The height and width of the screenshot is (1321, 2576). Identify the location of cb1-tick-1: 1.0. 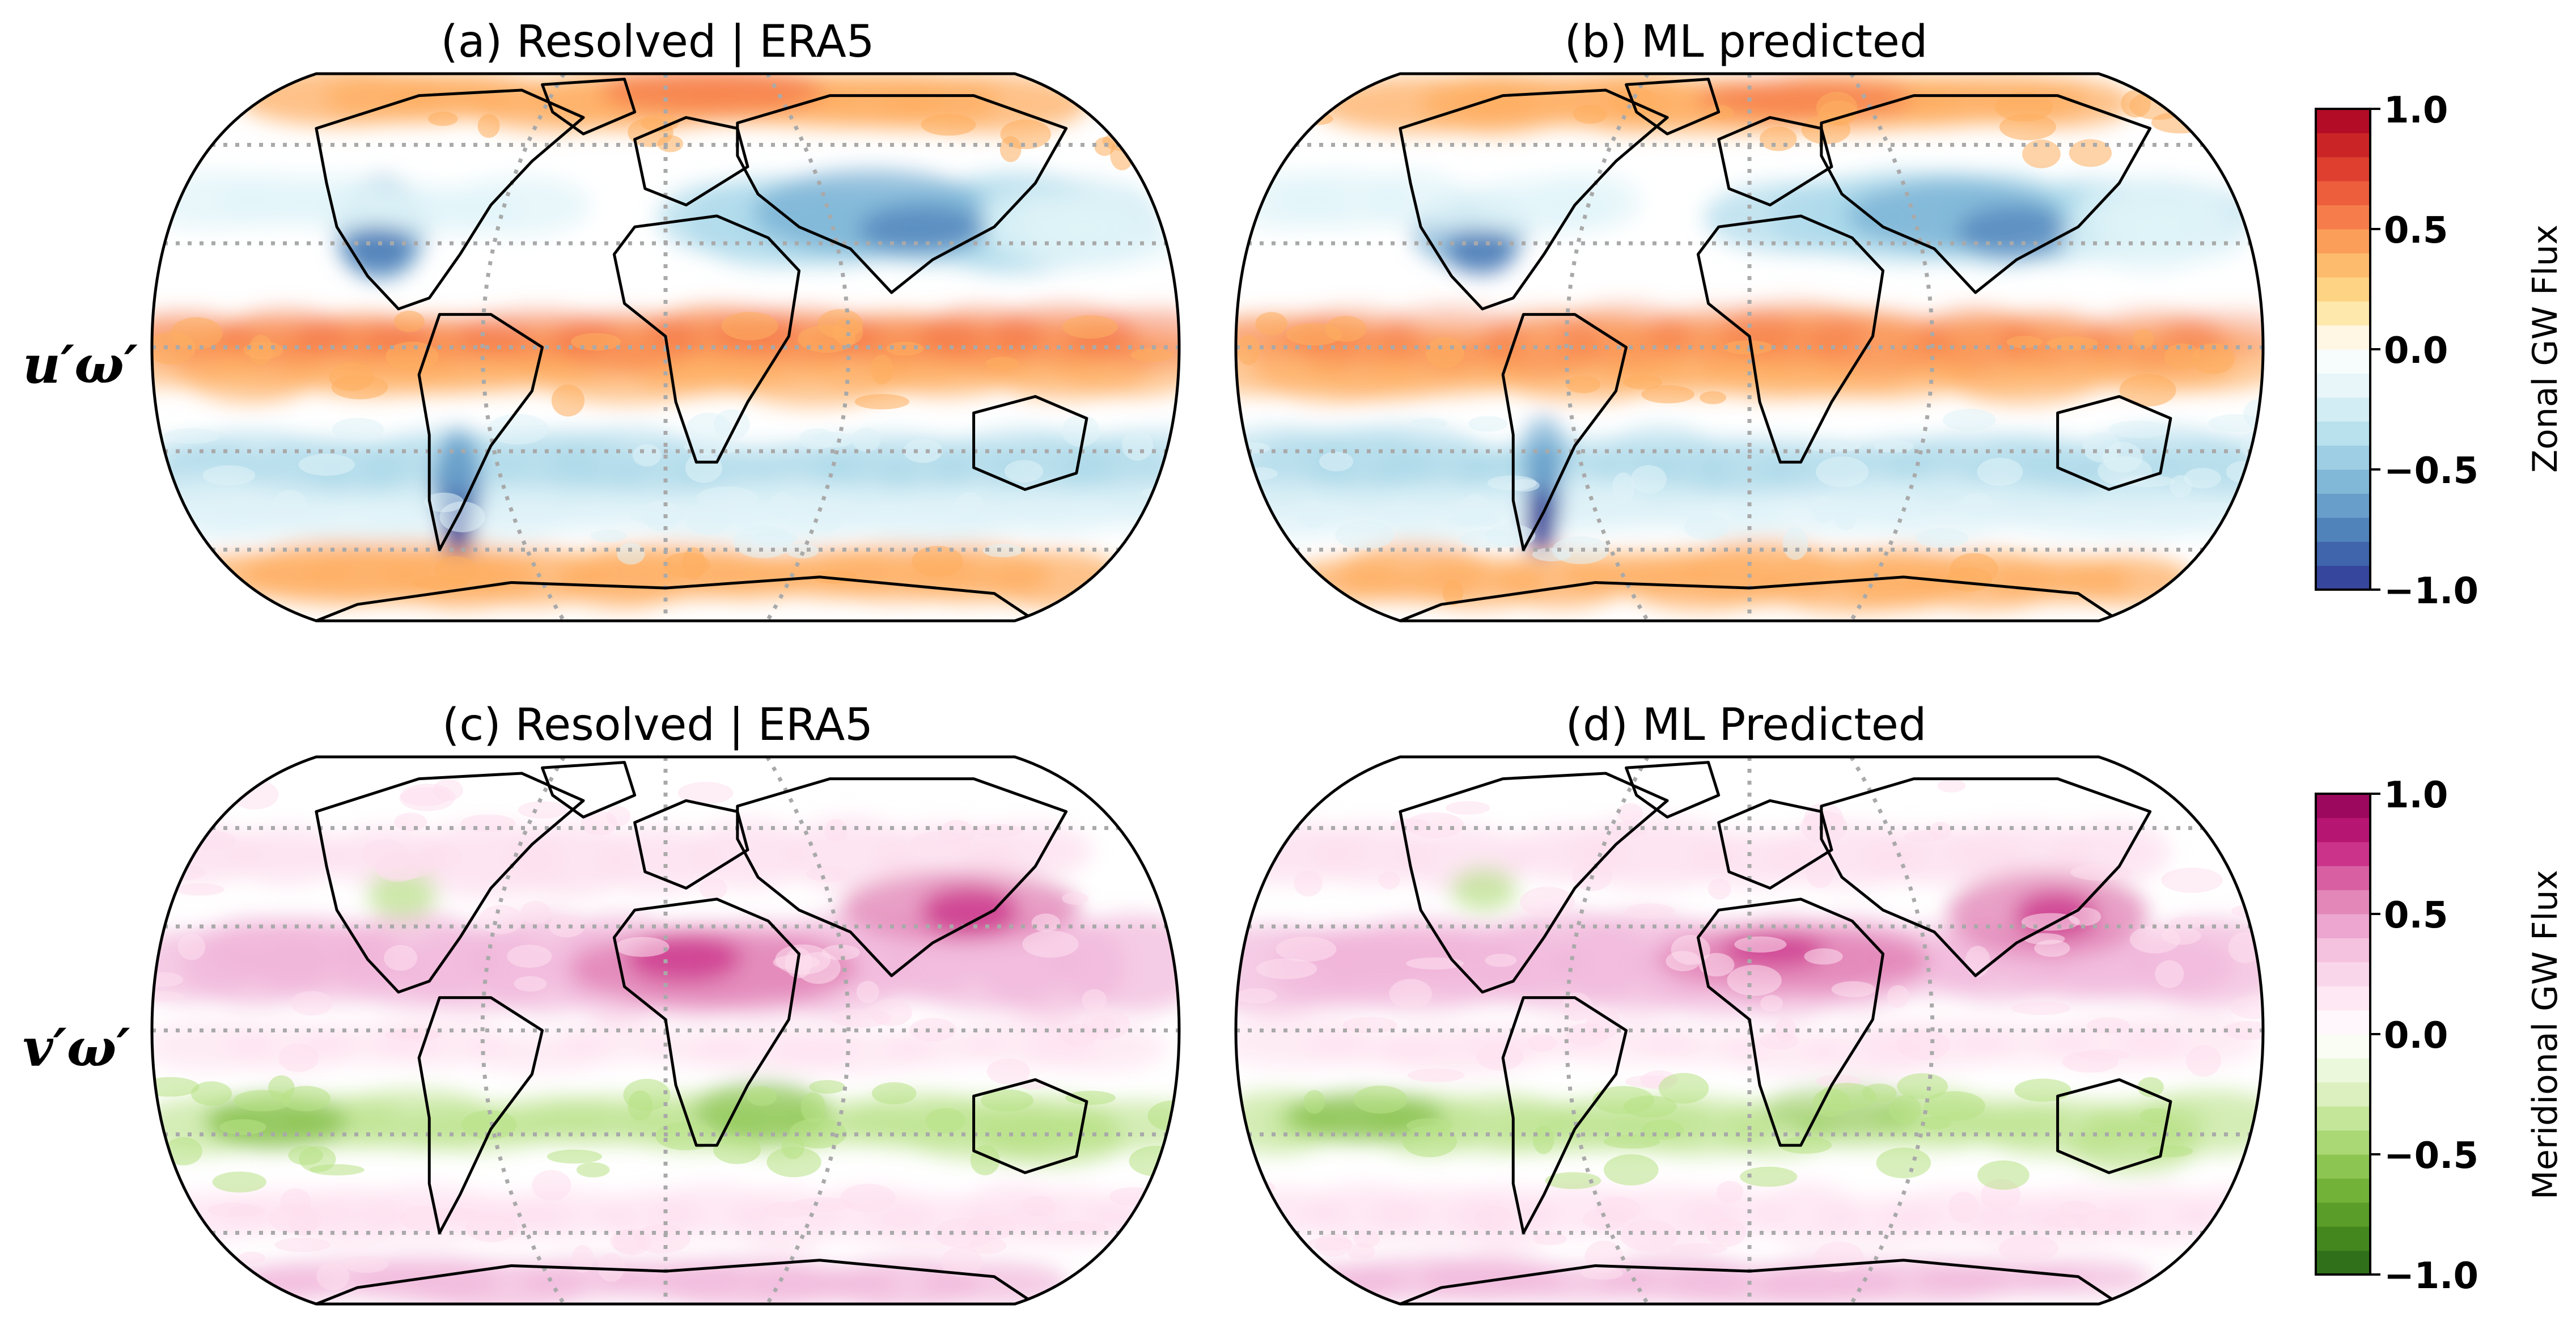
(2416, 795).